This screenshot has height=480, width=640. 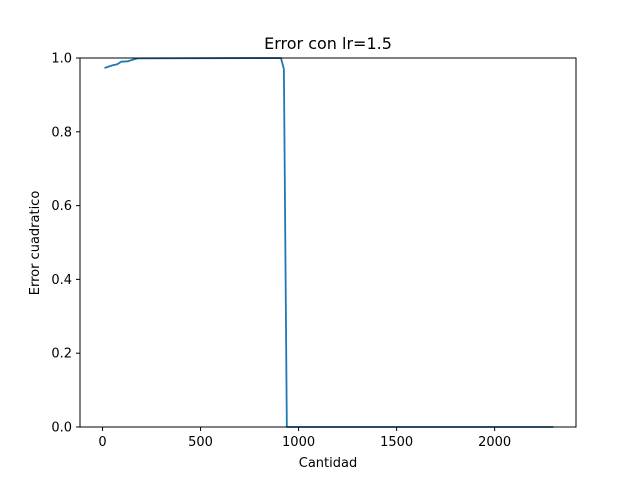 I want to click on x-axis-ticks: 0 500 1000 1500 2000, so click(x=304, y=438).